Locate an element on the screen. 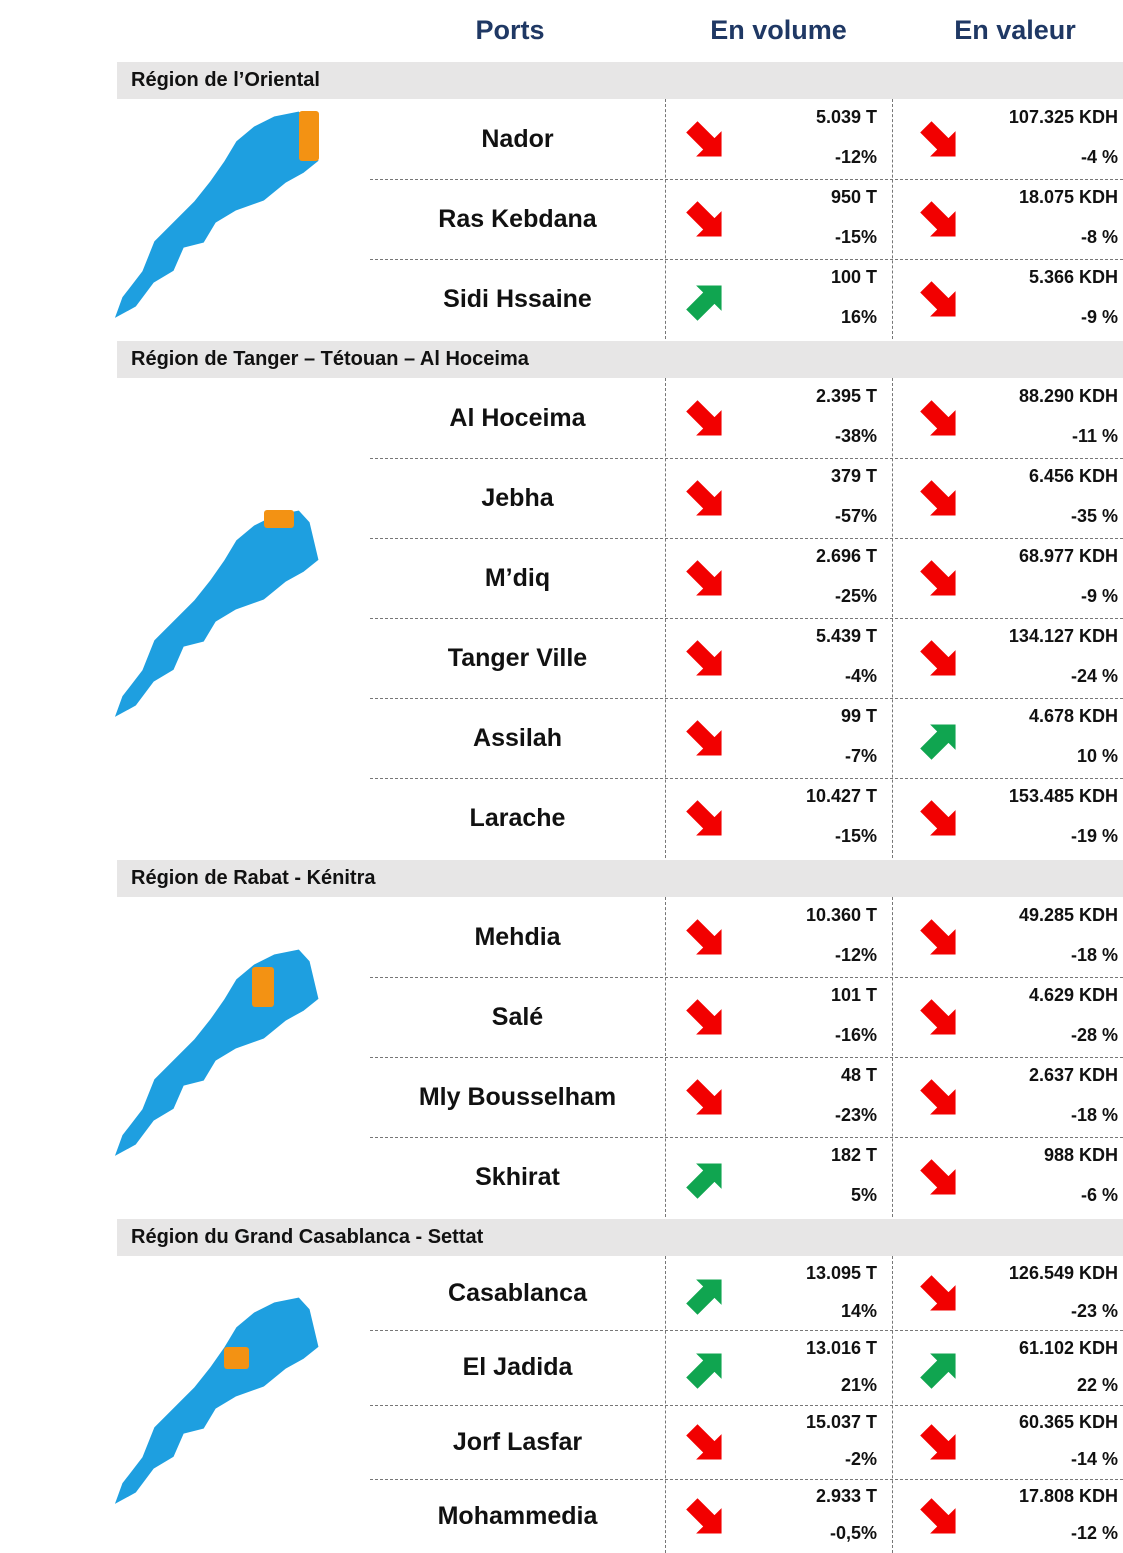 This screenshot has height=1553, width=1123. volume-change: -2% is located at coordinates (860, 1459).